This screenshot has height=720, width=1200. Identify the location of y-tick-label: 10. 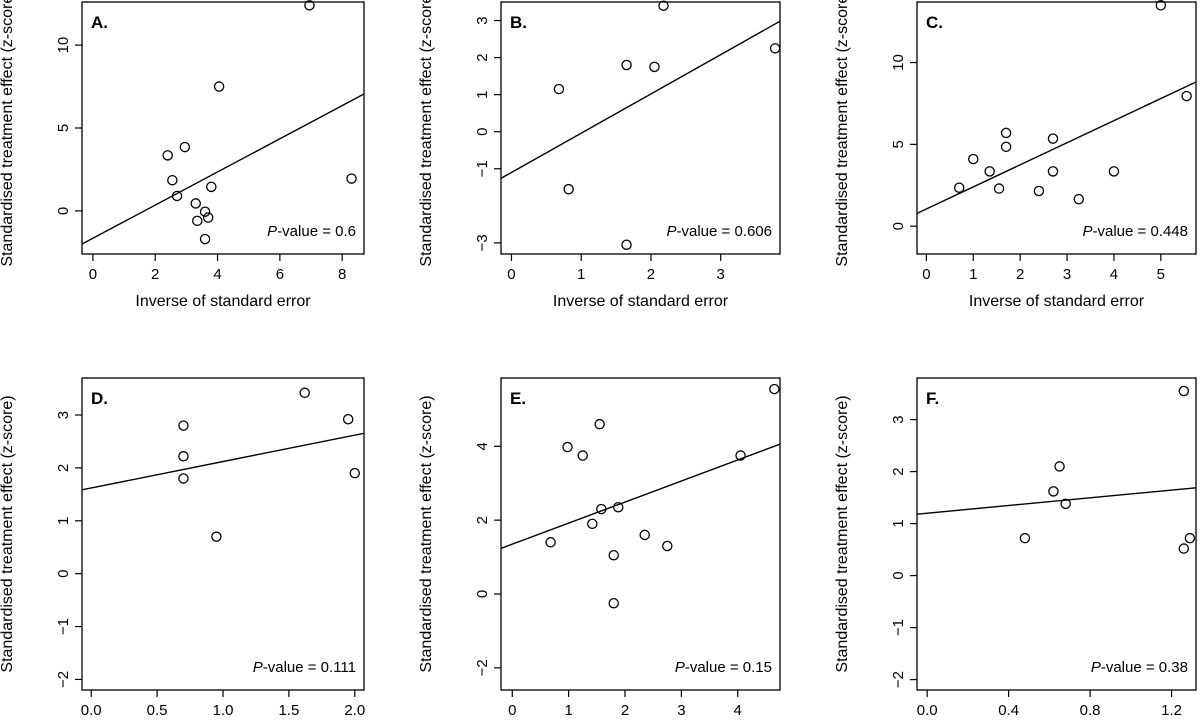
(63, 45).